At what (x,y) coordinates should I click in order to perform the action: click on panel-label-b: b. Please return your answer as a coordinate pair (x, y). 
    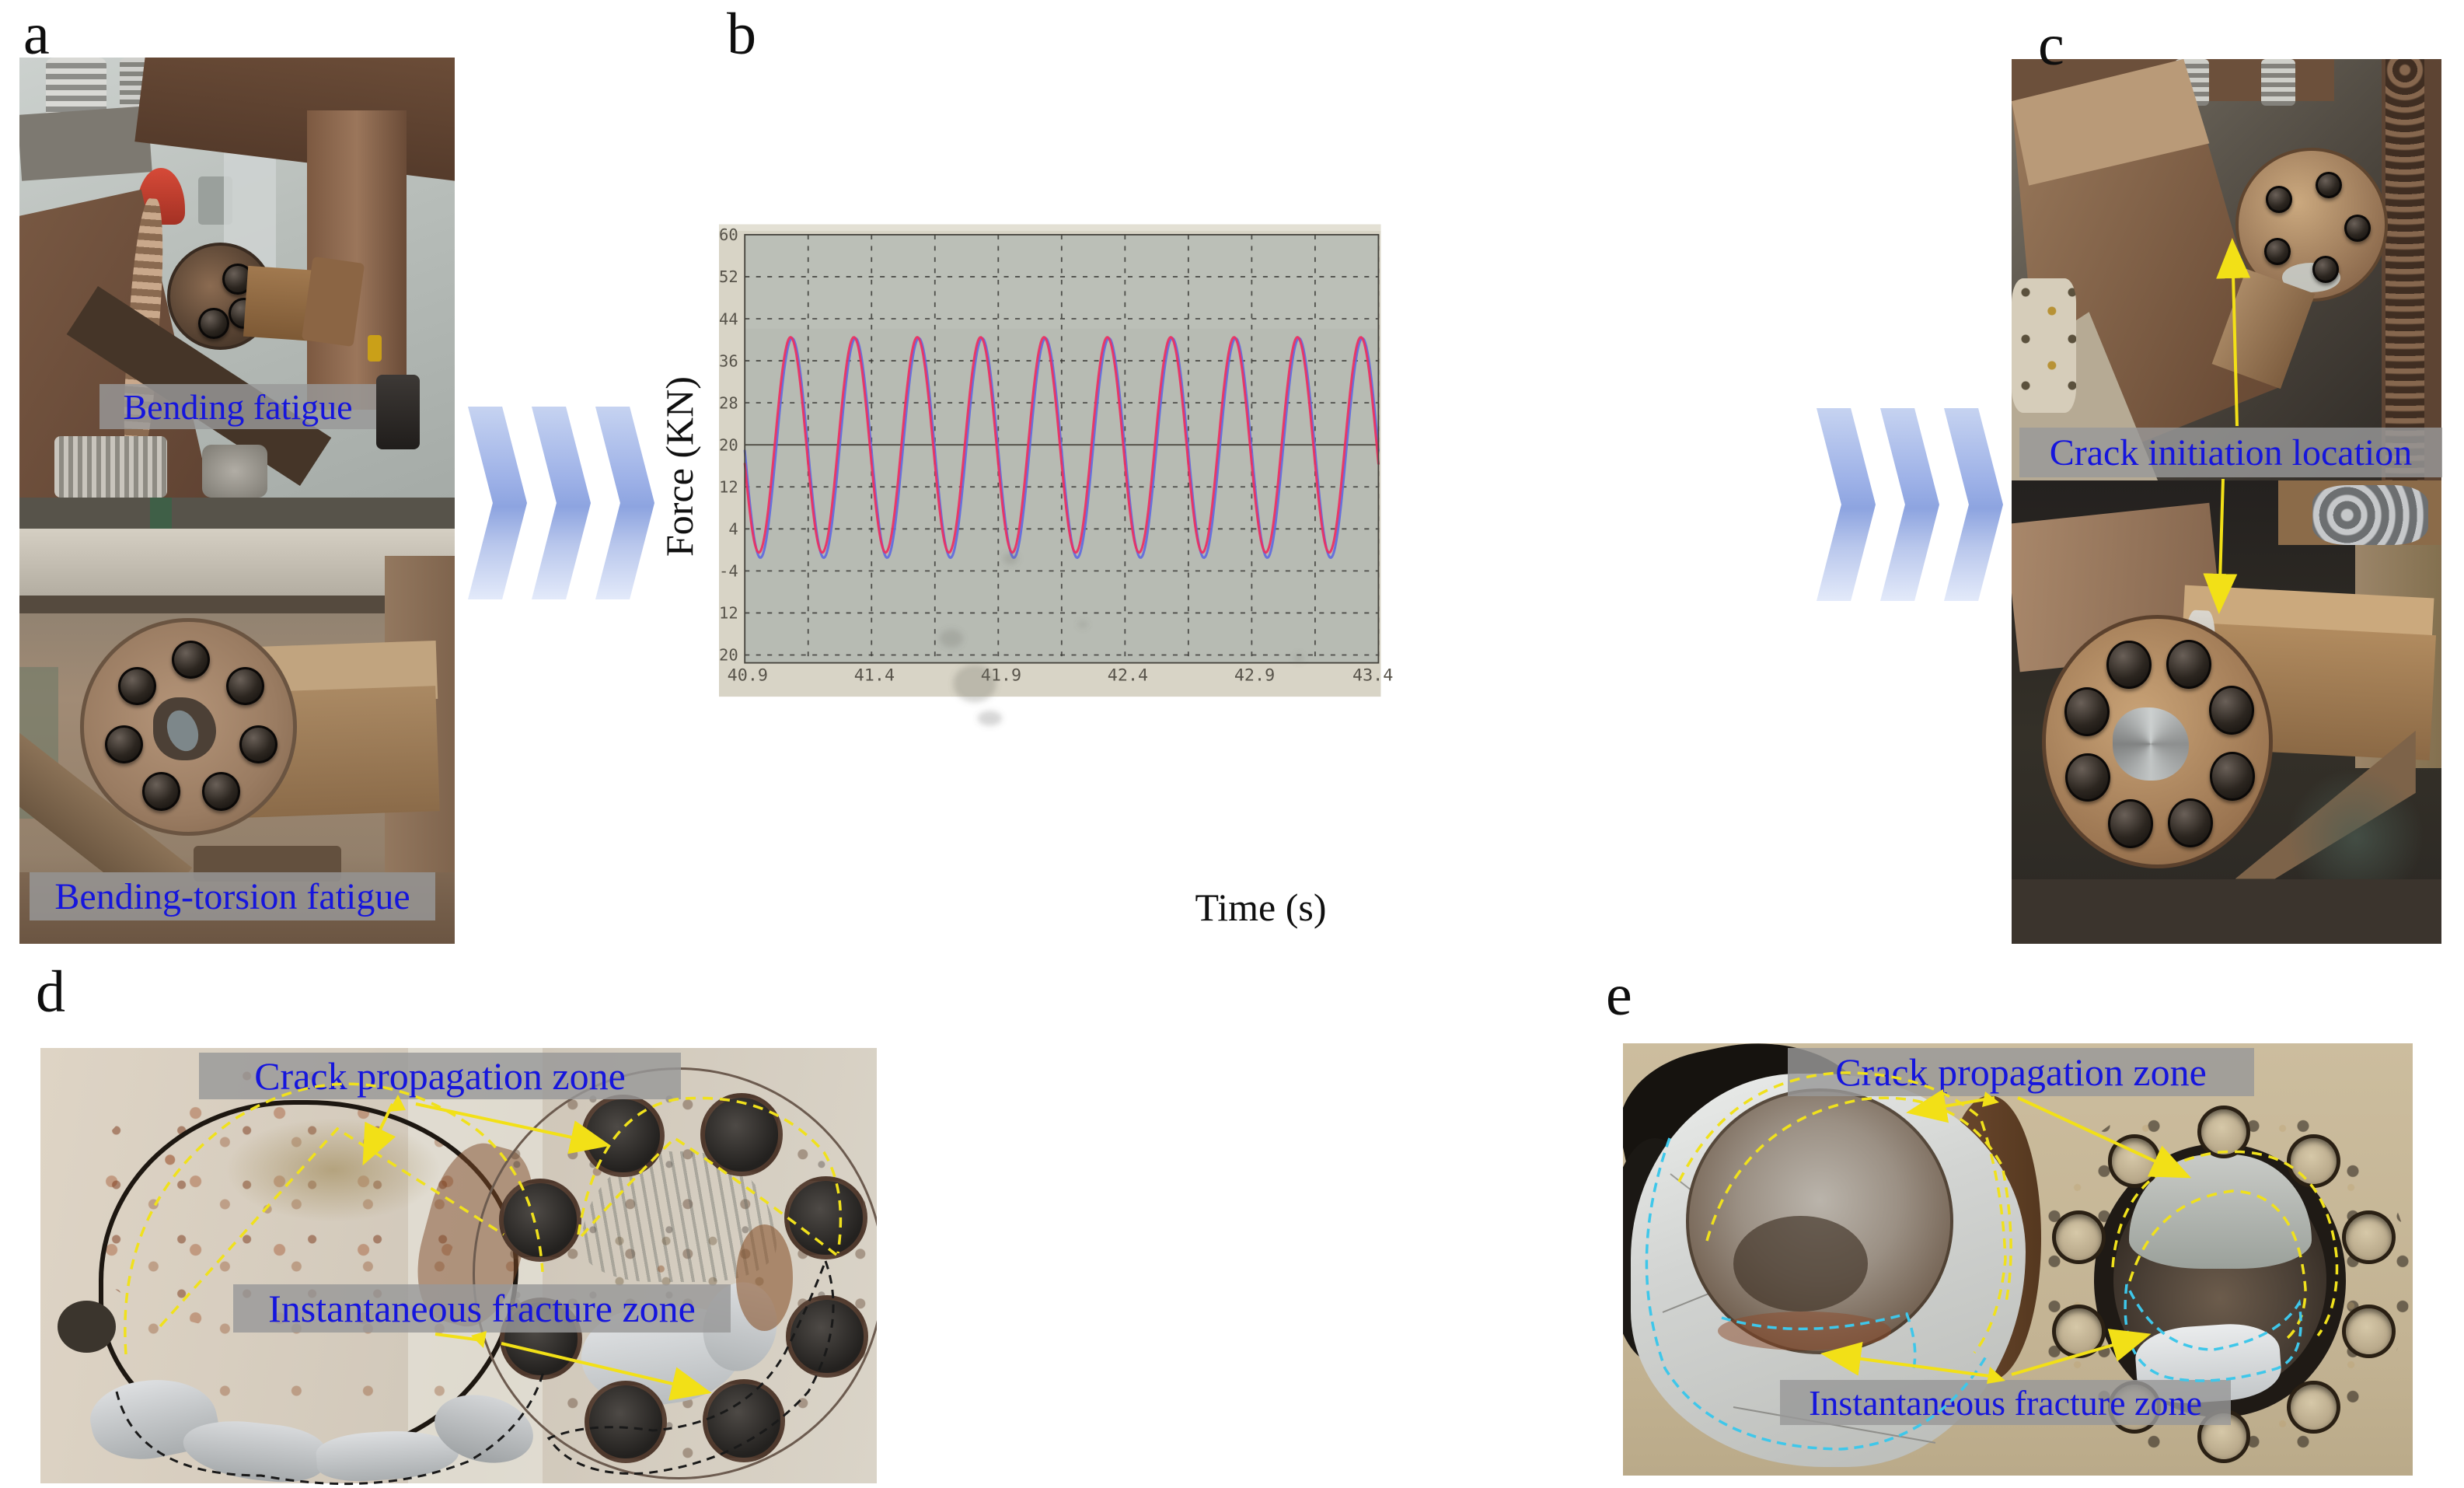
    Looking at the image, I should click on (741, 34).